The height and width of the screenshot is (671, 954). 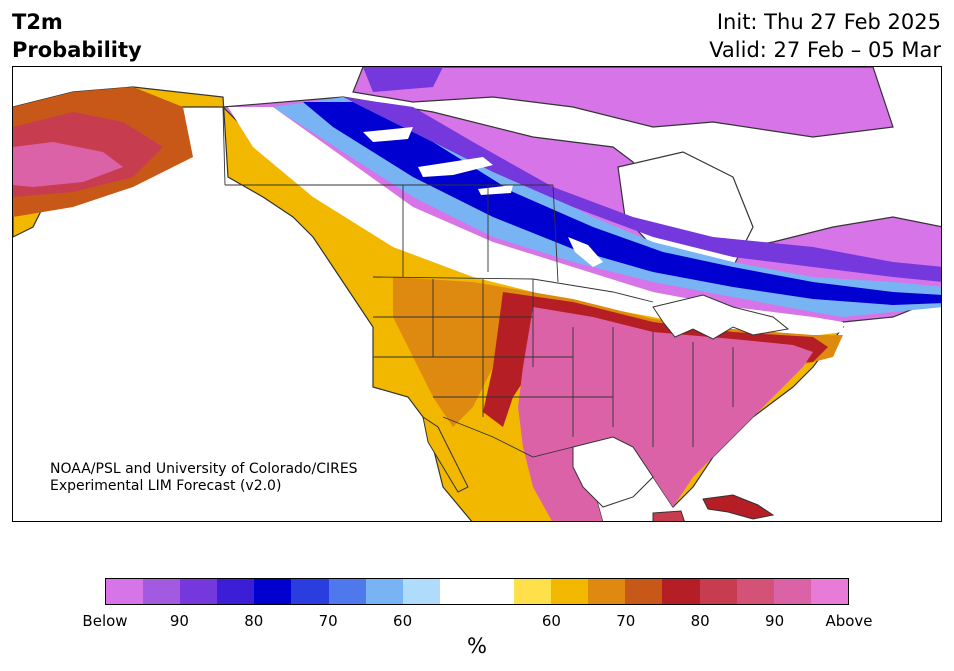 I want to click on title-line-2: Probability, so click(x=77, y=50).